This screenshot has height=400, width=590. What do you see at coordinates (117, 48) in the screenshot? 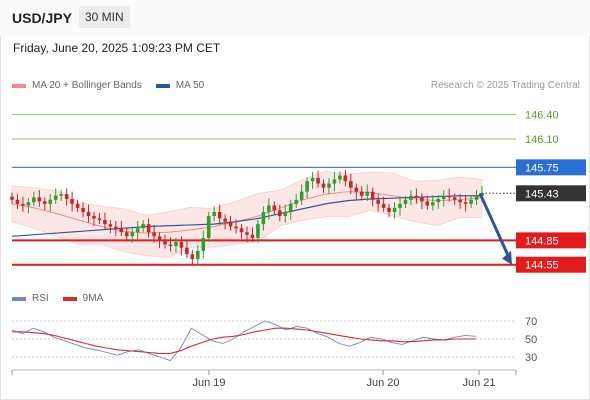
I see `timestamp: Friday, June 20, 2025 1:09:23 PM CET` at bounding box center [117, 48].